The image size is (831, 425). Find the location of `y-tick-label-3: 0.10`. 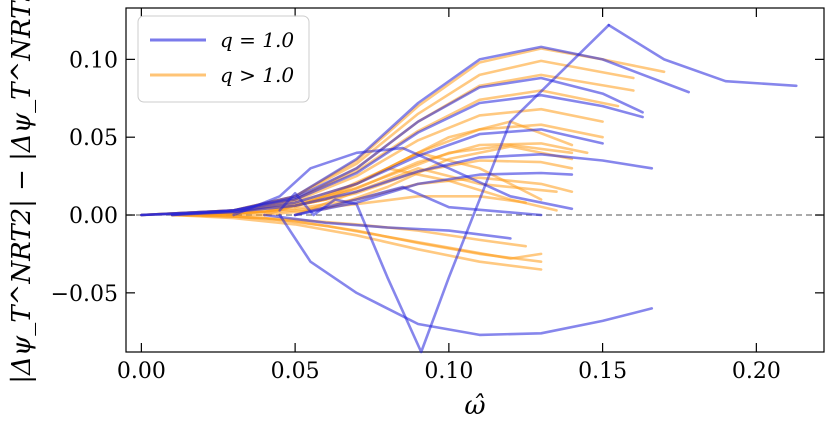

y-tick-label-3: 0.10 is located at coordinates (93, 60).